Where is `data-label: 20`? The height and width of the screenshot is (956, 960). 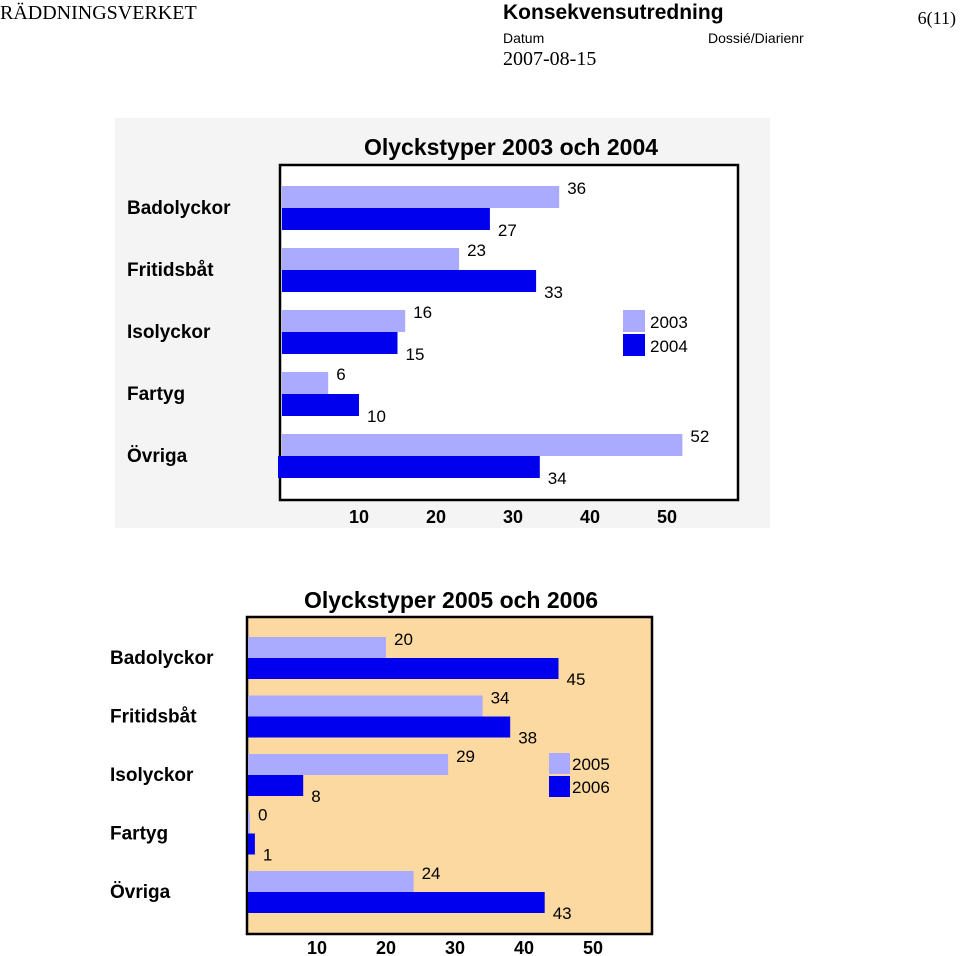
data-label: 20 is located at coordinates (403, 639).